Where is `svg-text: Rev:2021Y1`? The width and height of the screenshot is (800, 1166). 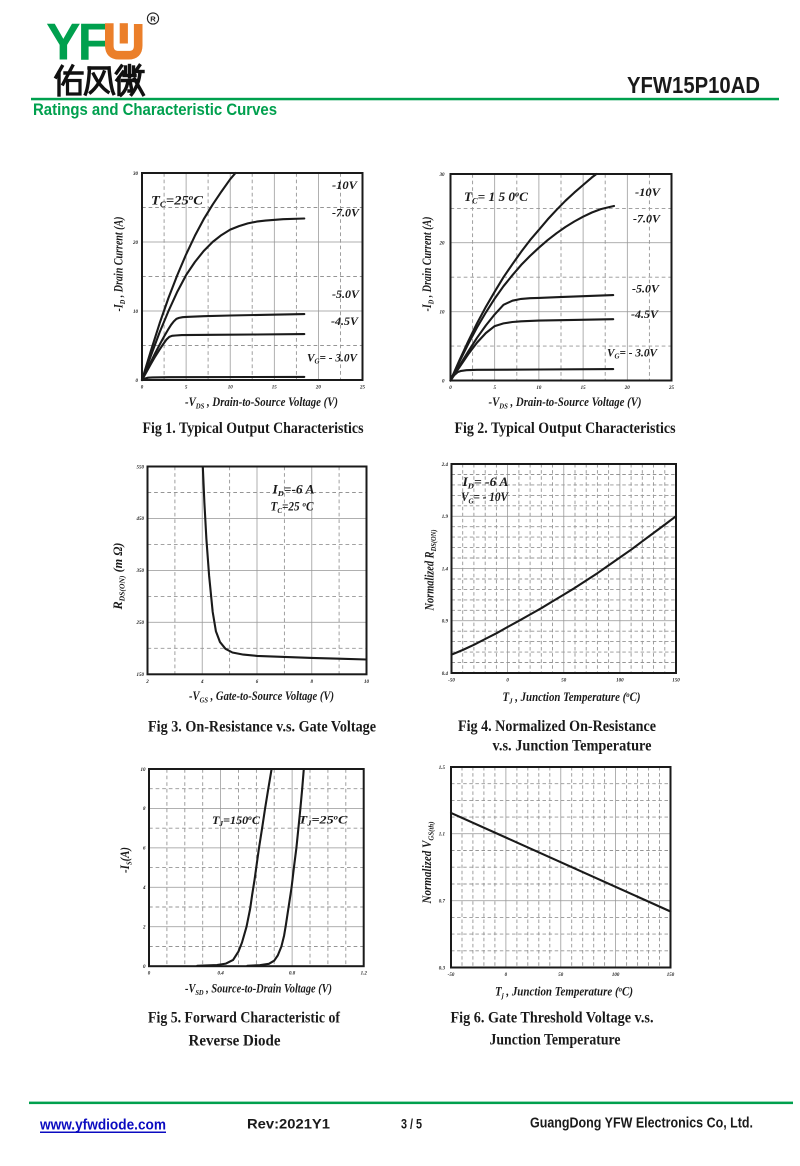
svg-text: Rev:2021Y1 is located at coordinates (288, 1124).